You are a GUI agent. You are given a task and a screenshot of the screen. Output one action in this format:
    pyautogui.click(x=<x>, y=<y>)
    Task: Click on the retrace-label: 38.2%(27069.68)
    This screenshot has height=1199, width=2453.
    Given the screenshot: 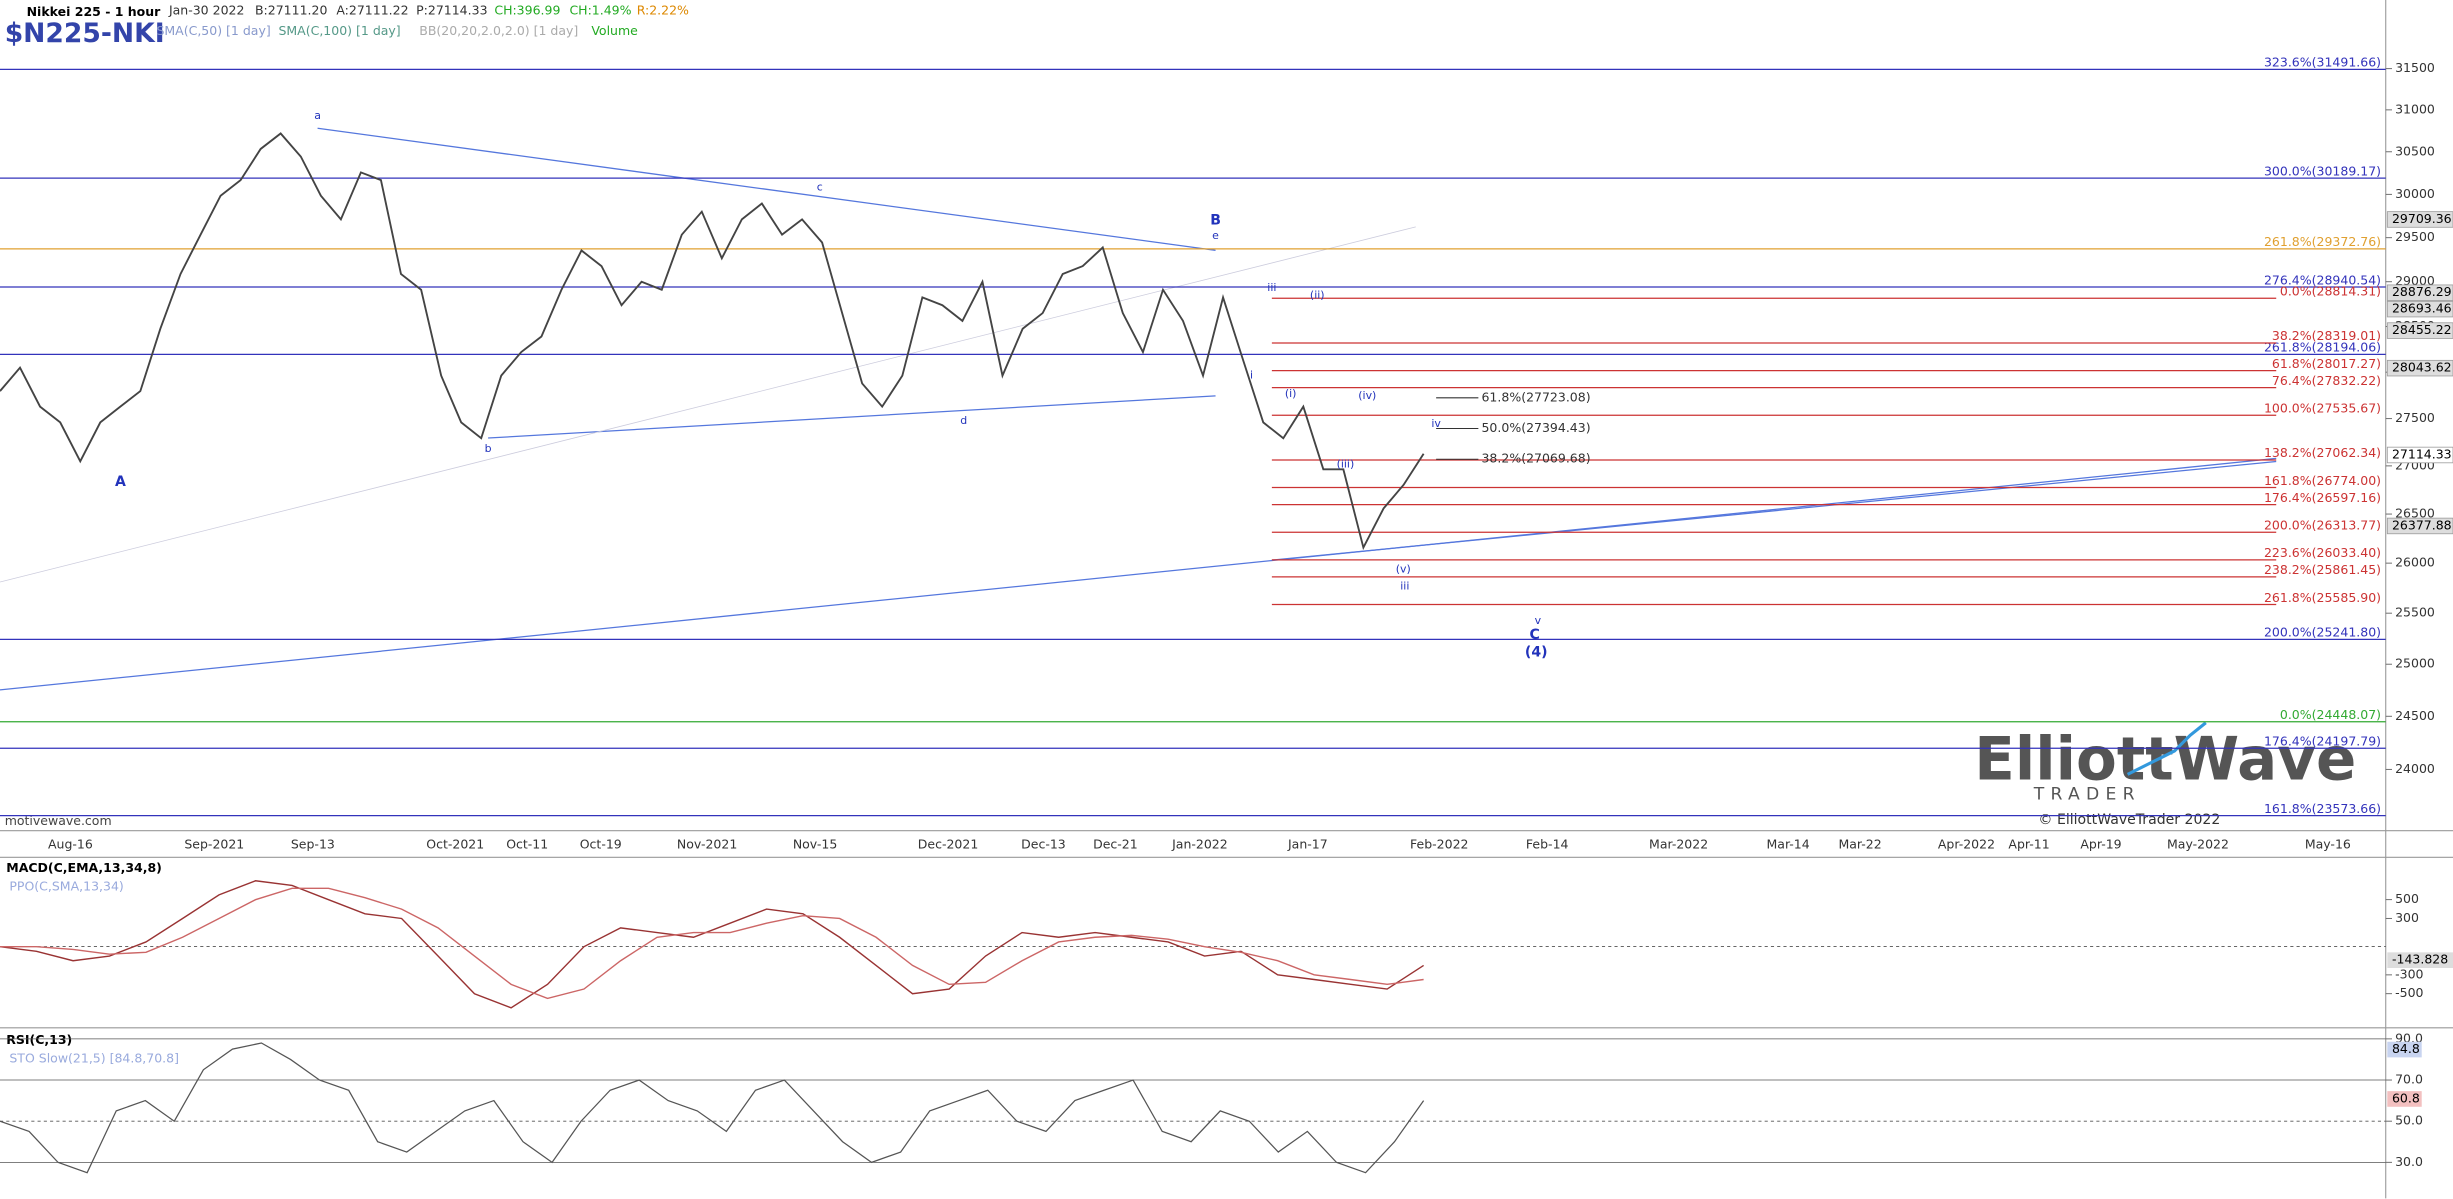 What is the action you would take?
    pyautogui.click(x=1535, y=458)
    